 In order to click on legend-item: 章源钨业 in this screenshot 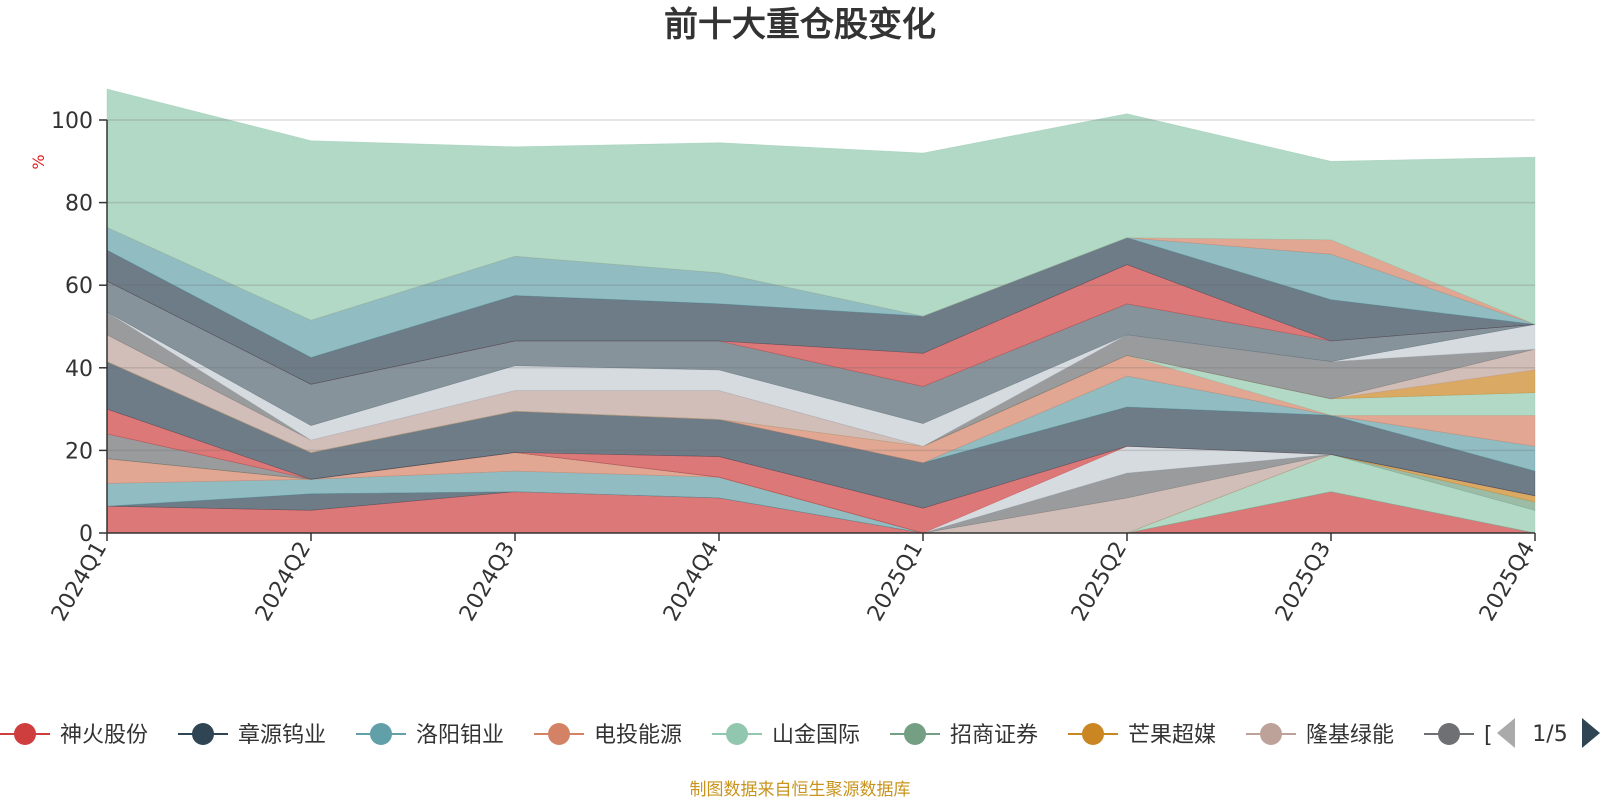, I will do `click(252, 735)`.